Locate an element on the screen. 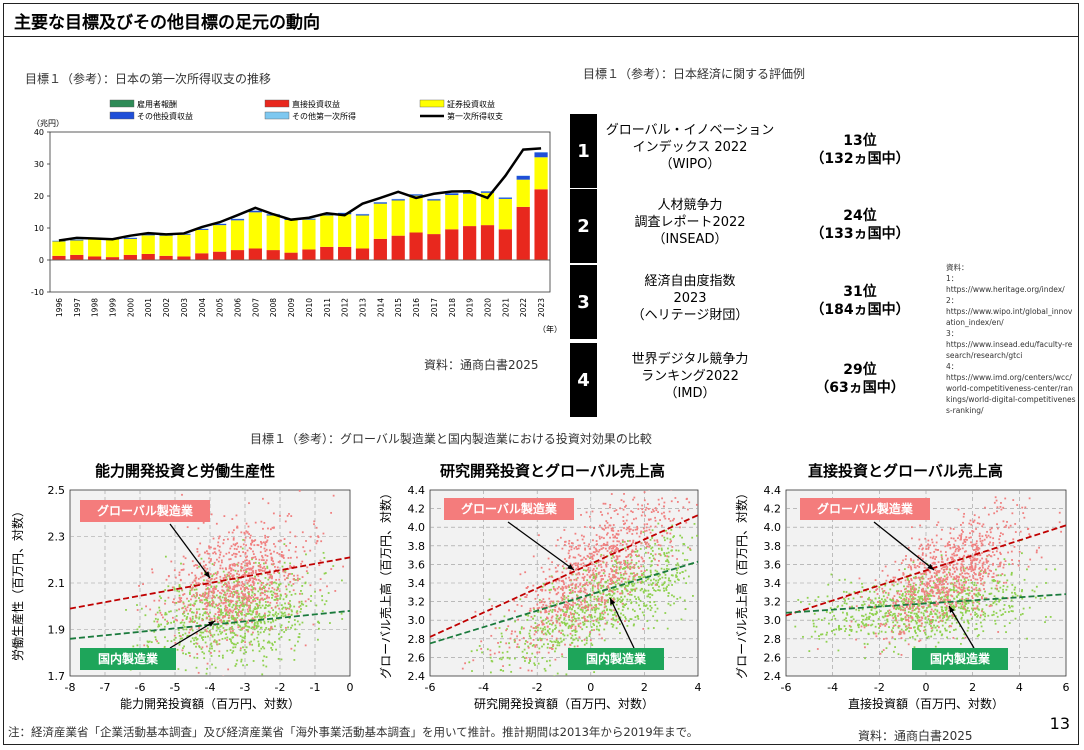  rank-value: 29位 （63ヵ国中） is located at coordinates (860, 379).